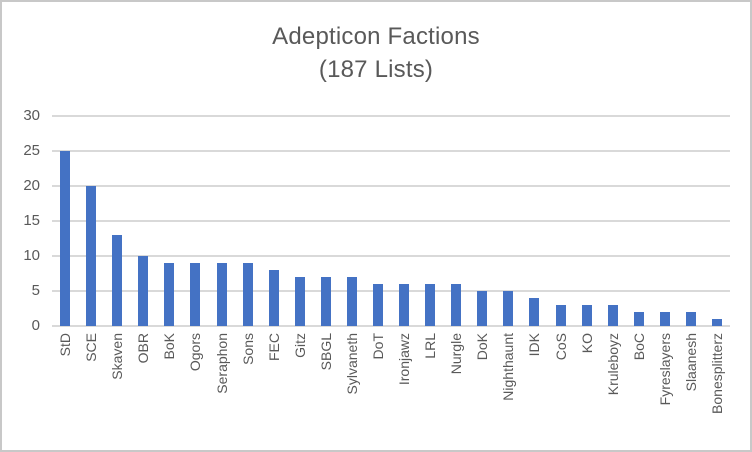 The height and width of the screenshot is (452, 752). I want to click on x-axis-category-label: SBGL, so click(325, 352).